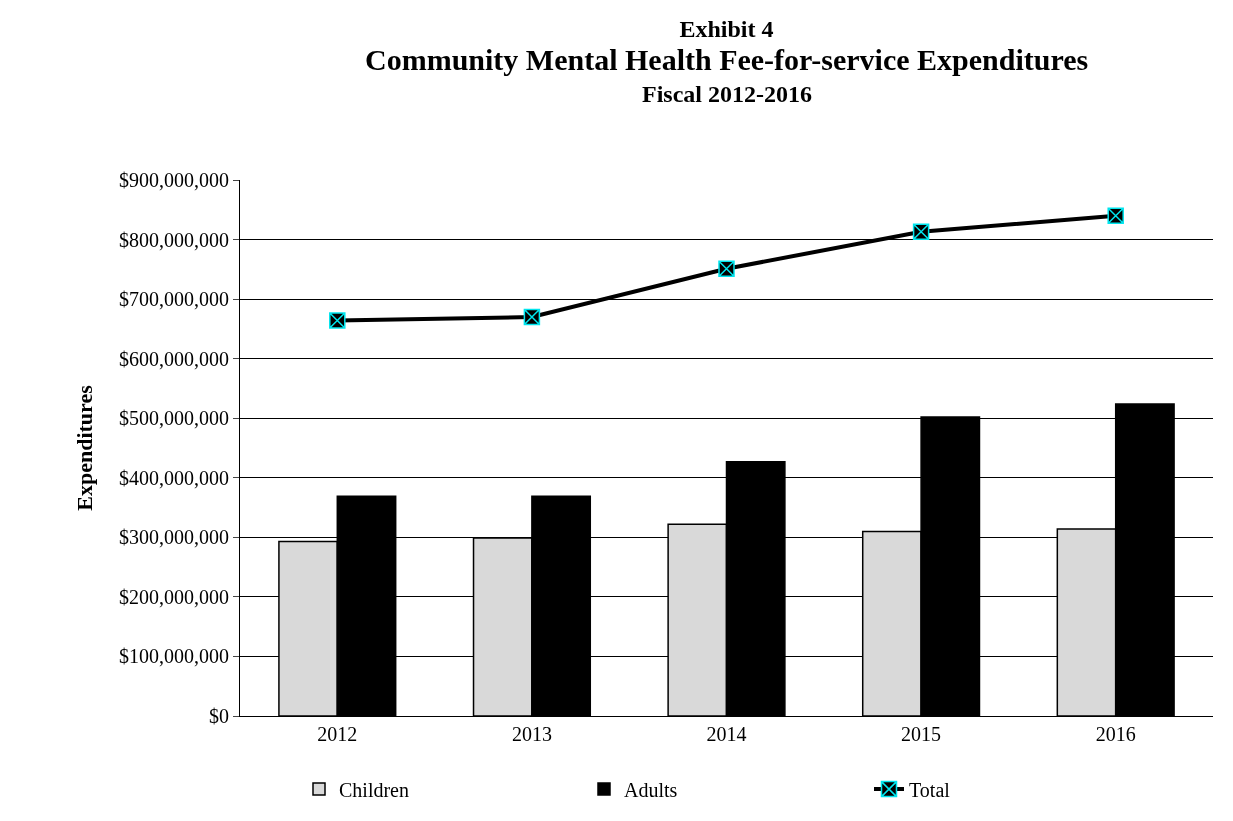  What do you see at coordinates (374, 789) in the screenshot?
I see `legend-label: Children` at bounding box center [374, 789].